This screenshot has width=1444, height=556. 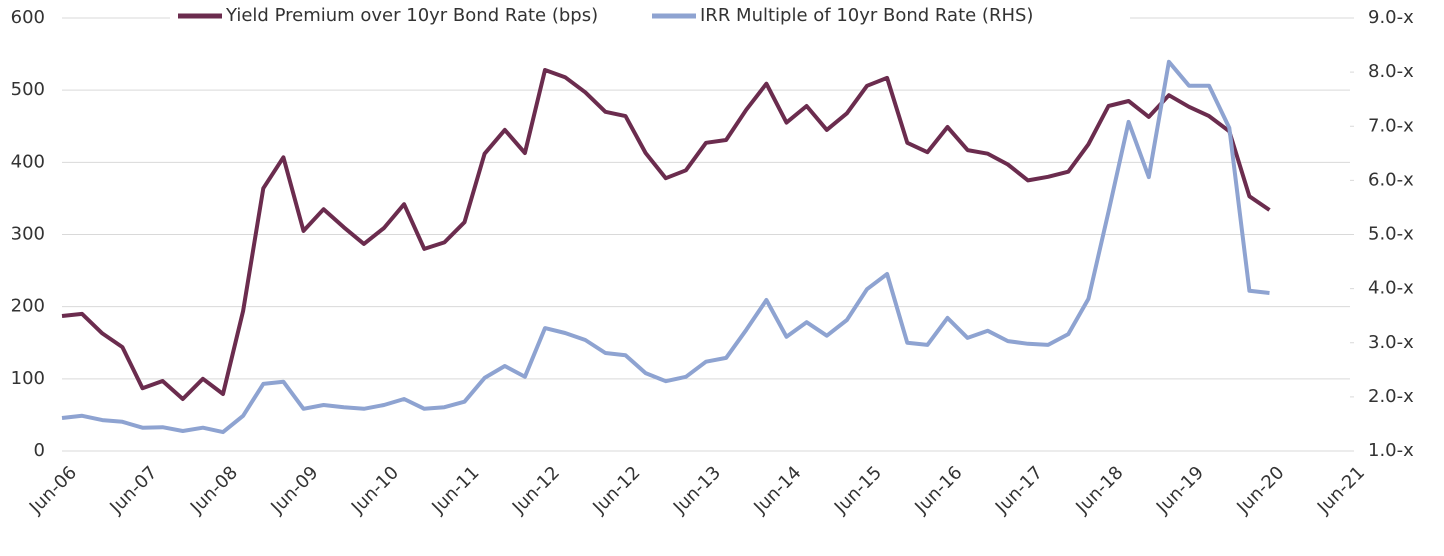 What do you see at coordinates (411, 15) in the screenshot?
I see `legend-label: Yield Premium over 10yr Bond Rate (bps)` at bounding box center [411, 15].